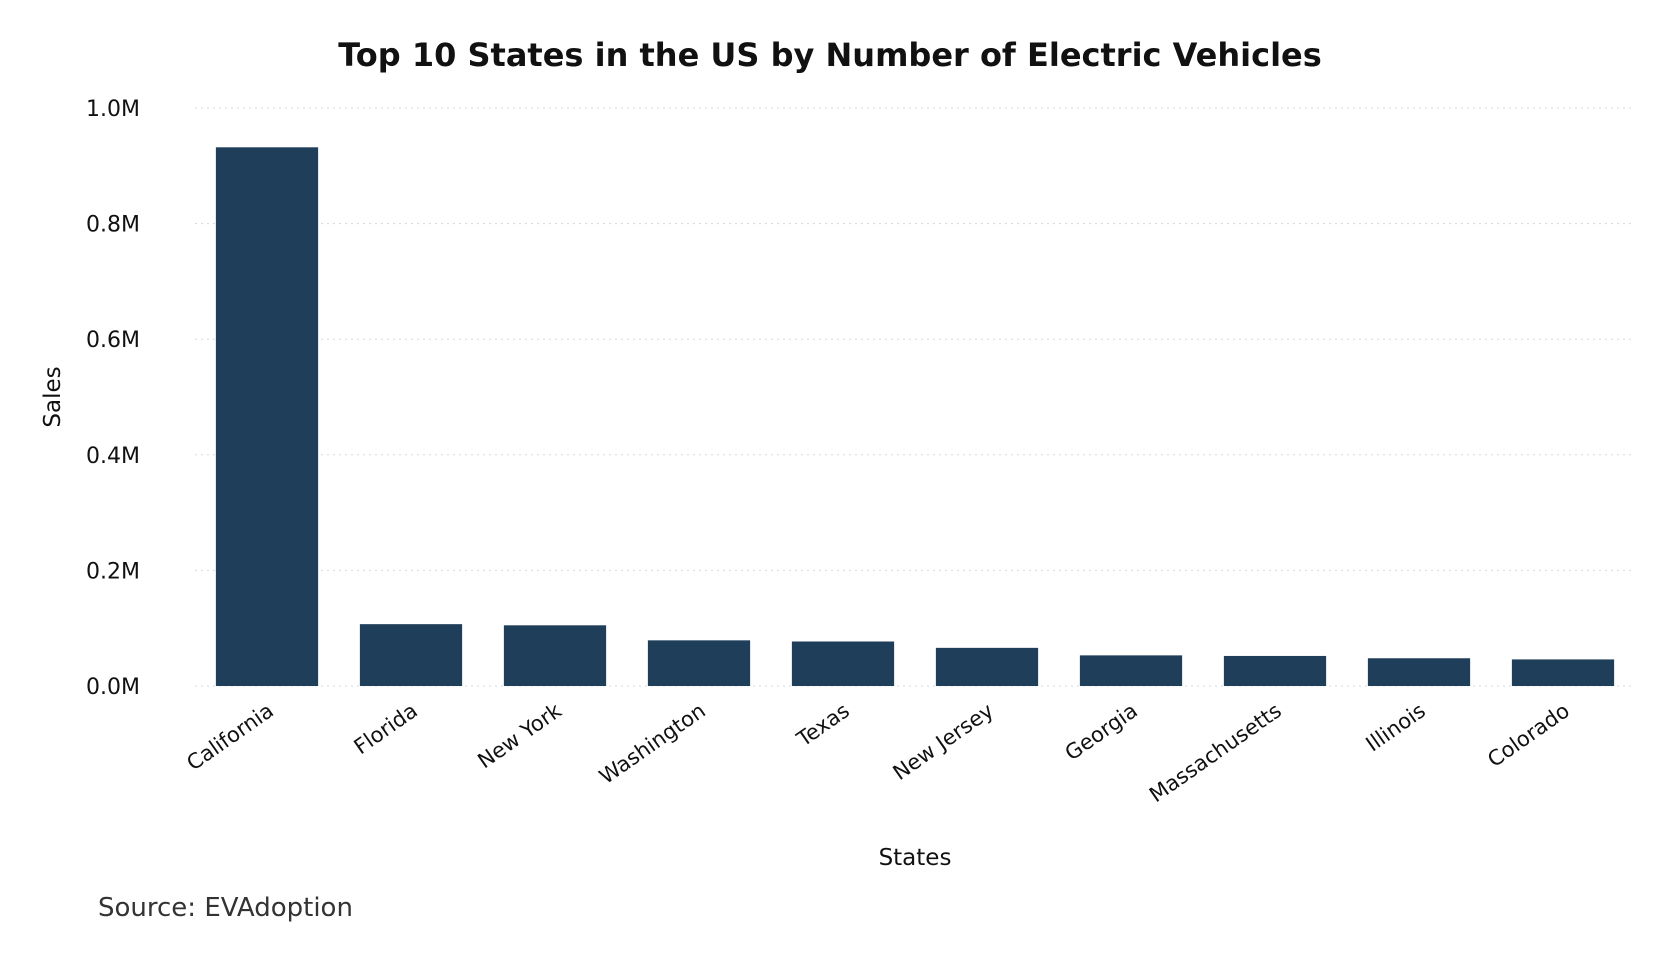 This screenshot has width=1660, height=960. What do you see at coordinates (915, 858) in the screenshot?
I see `x-axis-label: States` at bounding box center [915, 858].